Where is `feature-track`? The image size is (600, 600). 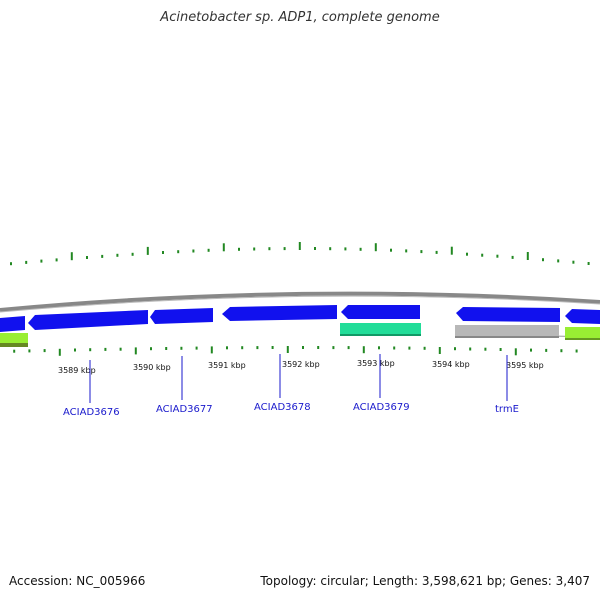
feature-track is located at coordinates (300, 326).